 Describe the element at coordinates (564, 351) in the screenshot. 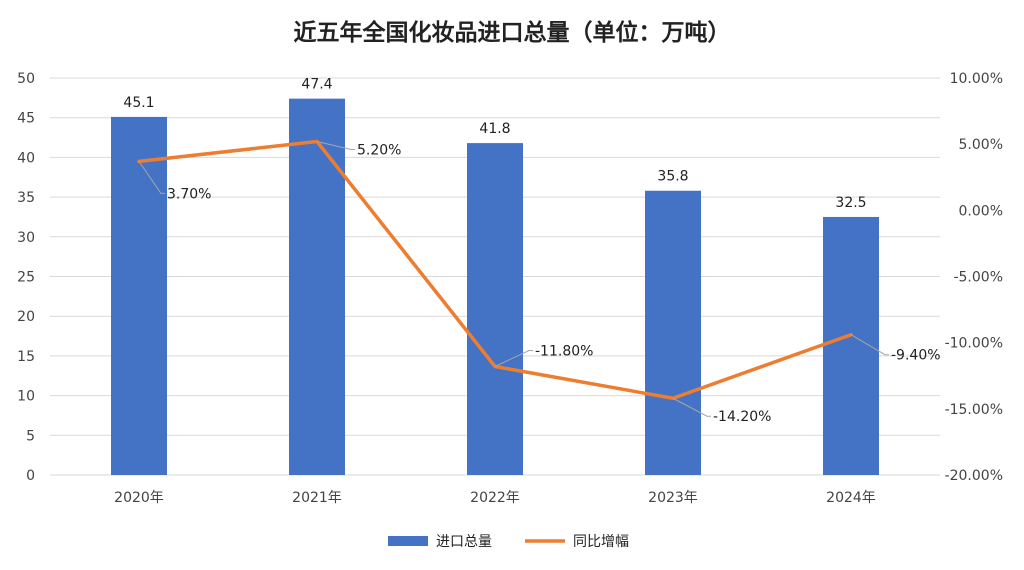

I see `line-value-label: -11.80%` at that location.